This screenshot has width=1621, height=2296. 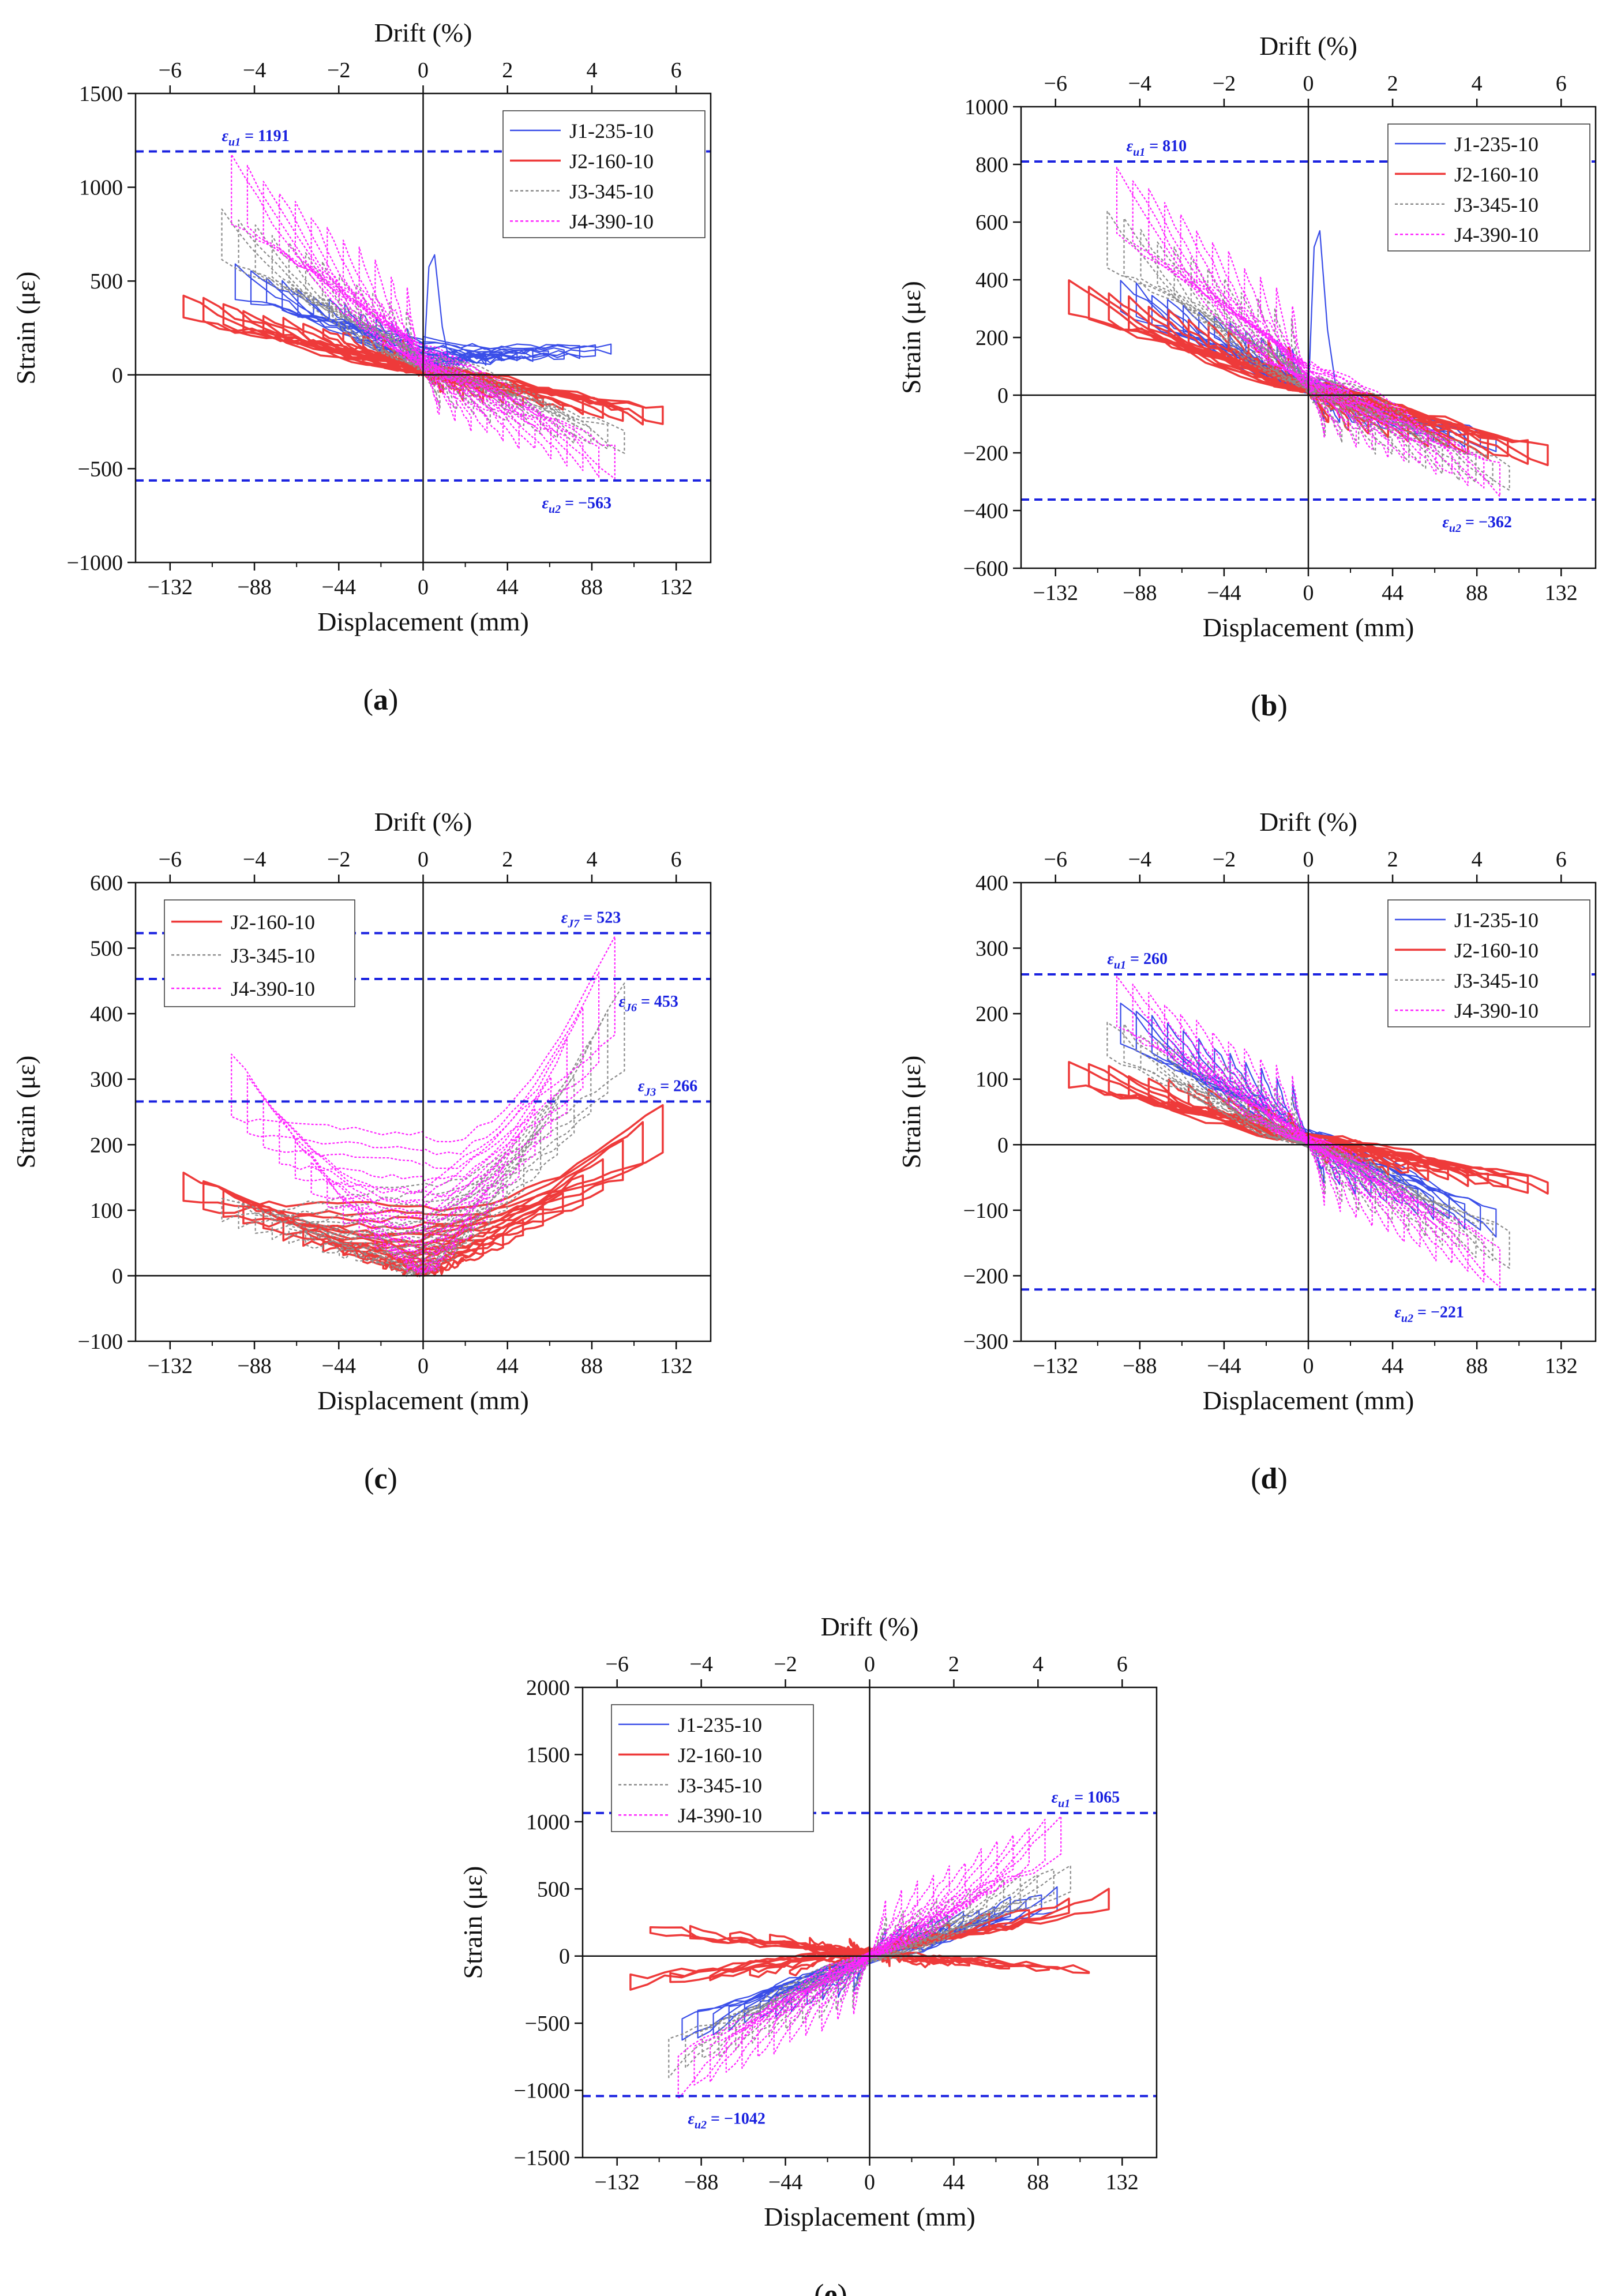 What do you see at coordinates (1477, 524) in the screenshot?
I see `limit-label: εu2 = −362` at bounding box center [1477, 524].